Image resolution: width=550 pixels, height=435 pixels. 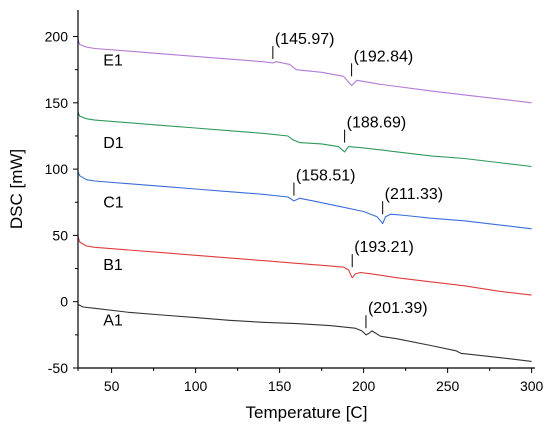 I want to click on series-line-e1, so click(x=304, y=71).